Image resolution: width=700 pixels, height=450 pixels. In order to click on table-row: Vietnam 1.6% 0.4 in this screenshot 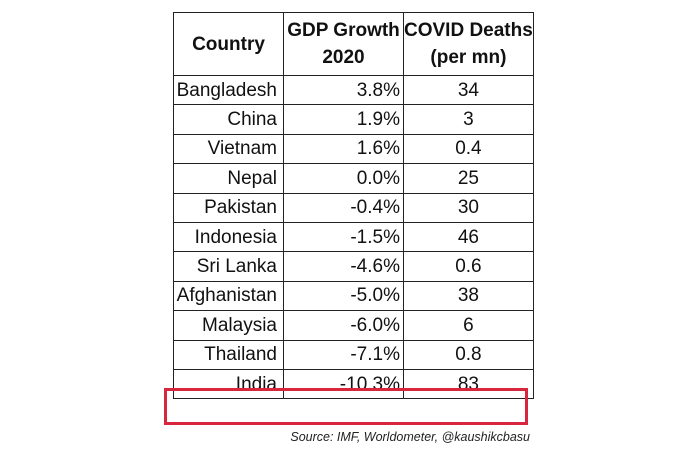, I will do `click(353, 149)`.